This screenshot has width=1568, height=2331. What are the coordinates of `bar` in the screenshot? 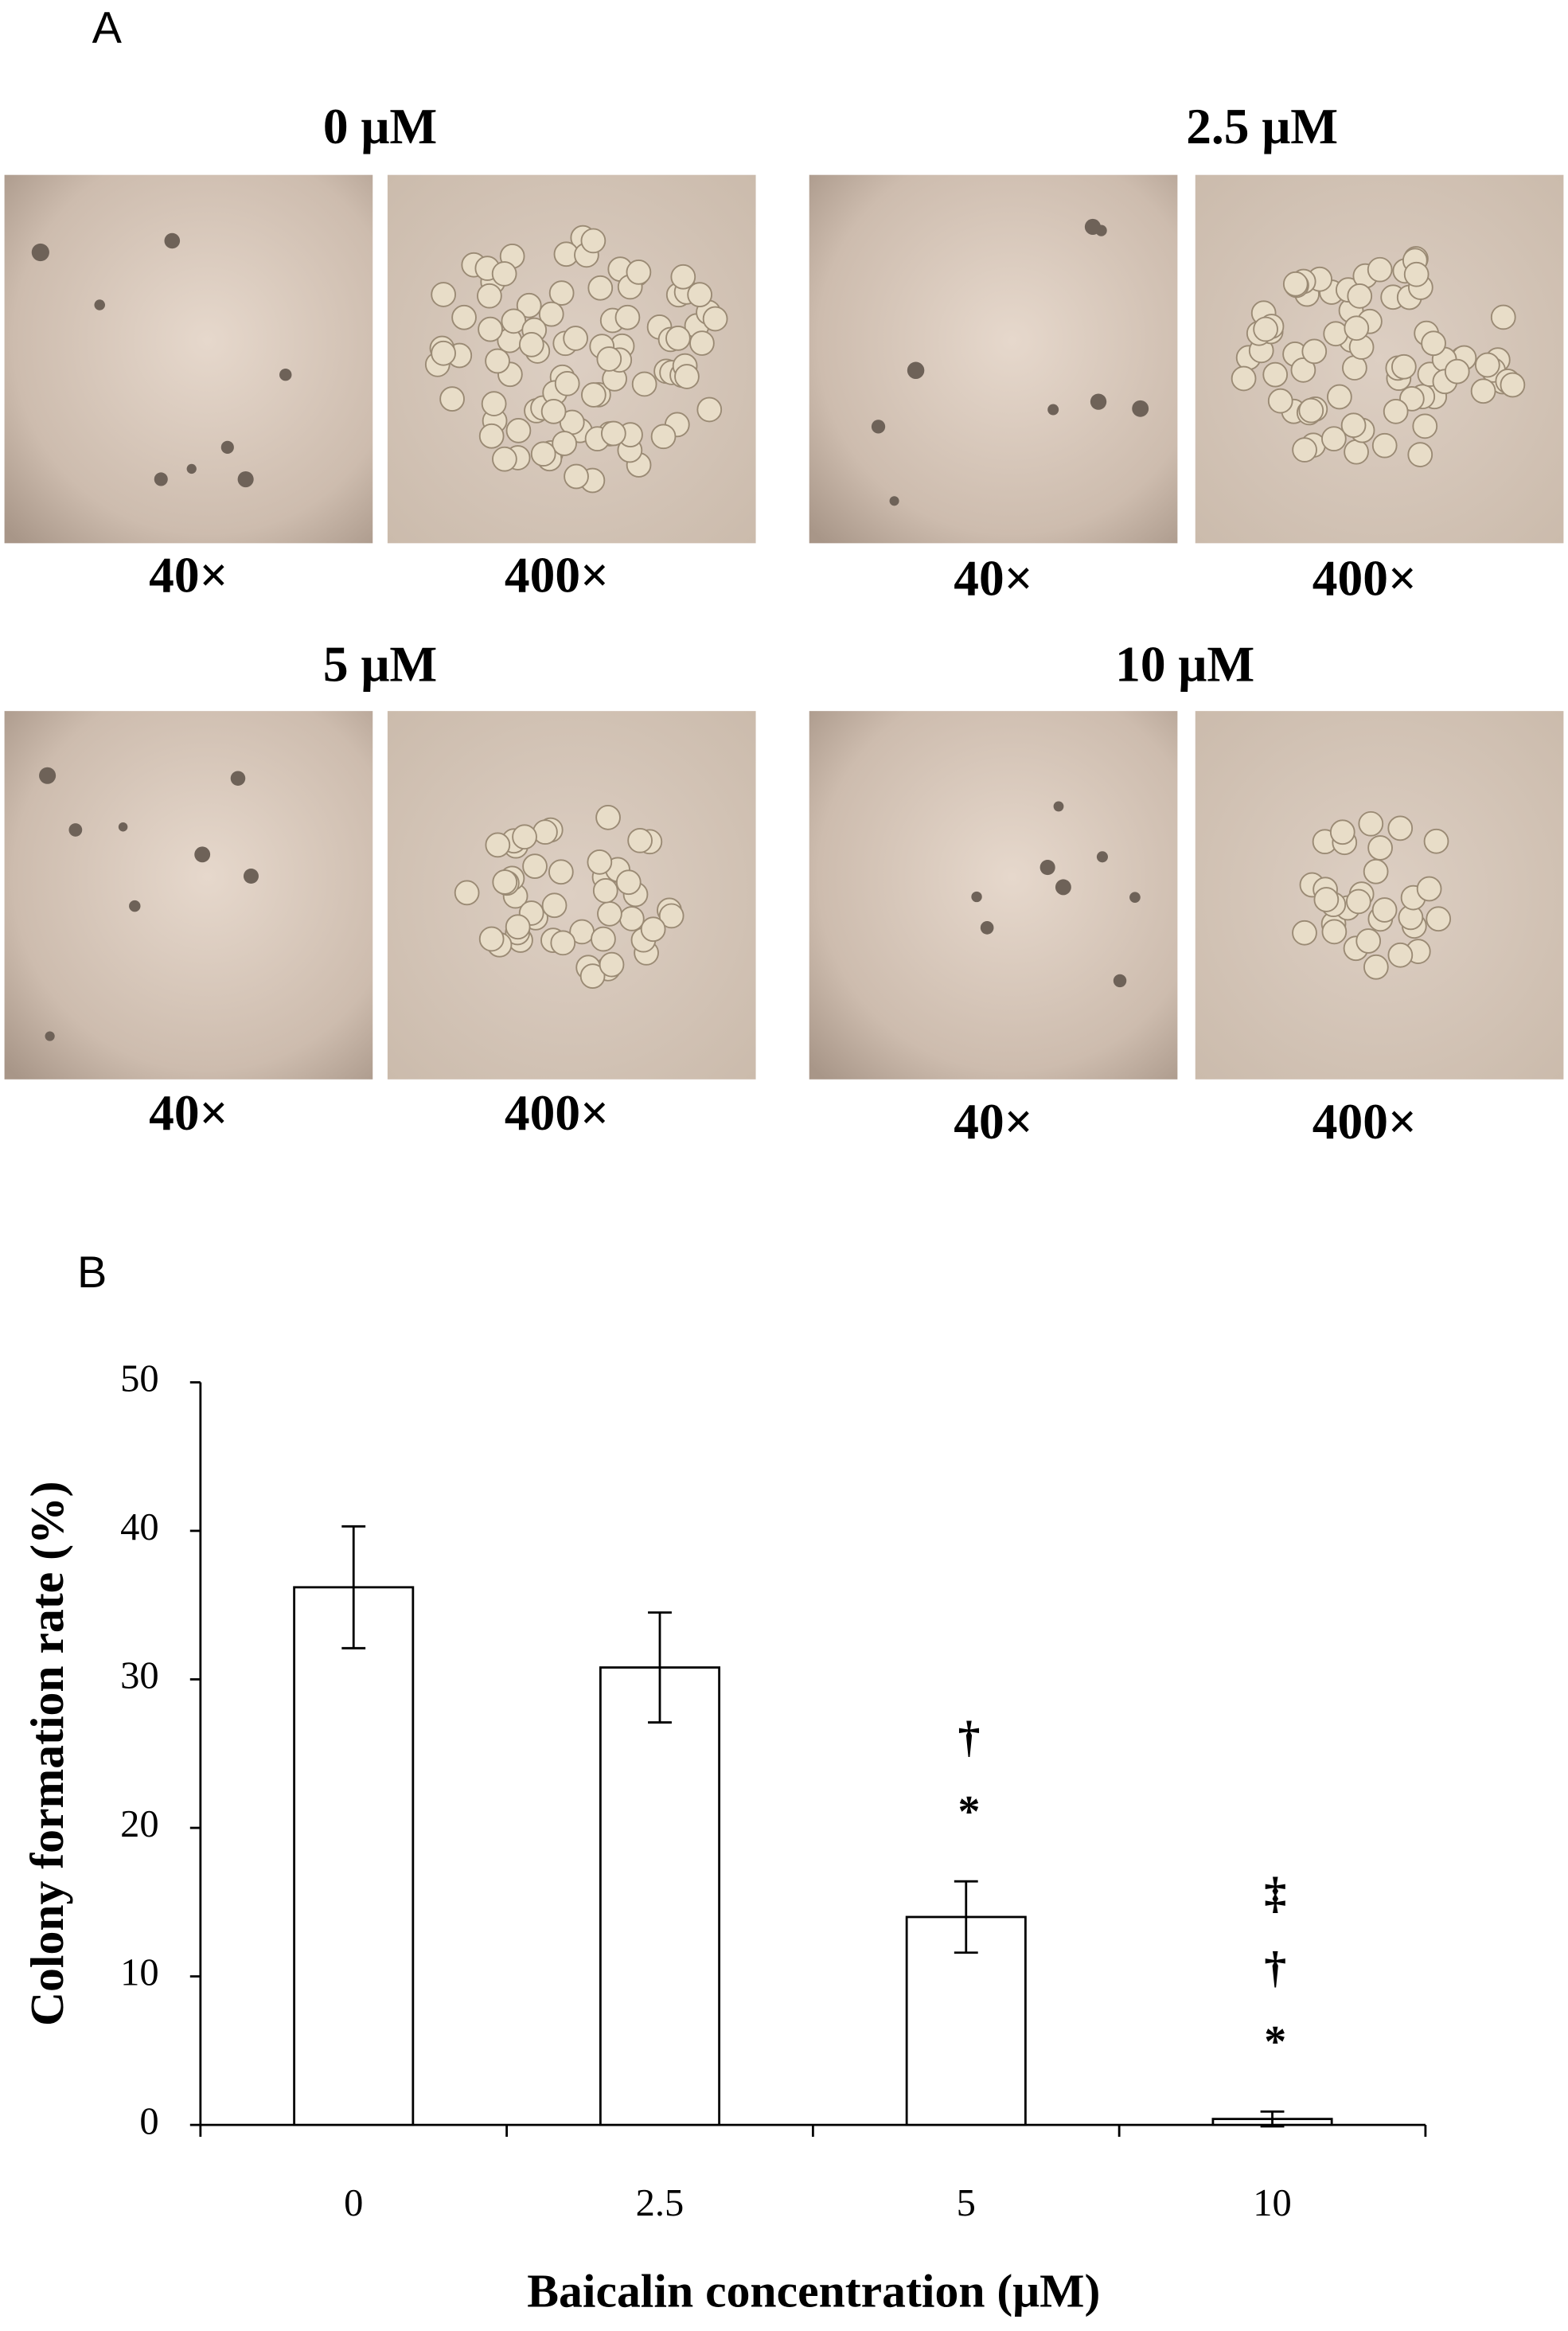 It's located at (660, 1896).